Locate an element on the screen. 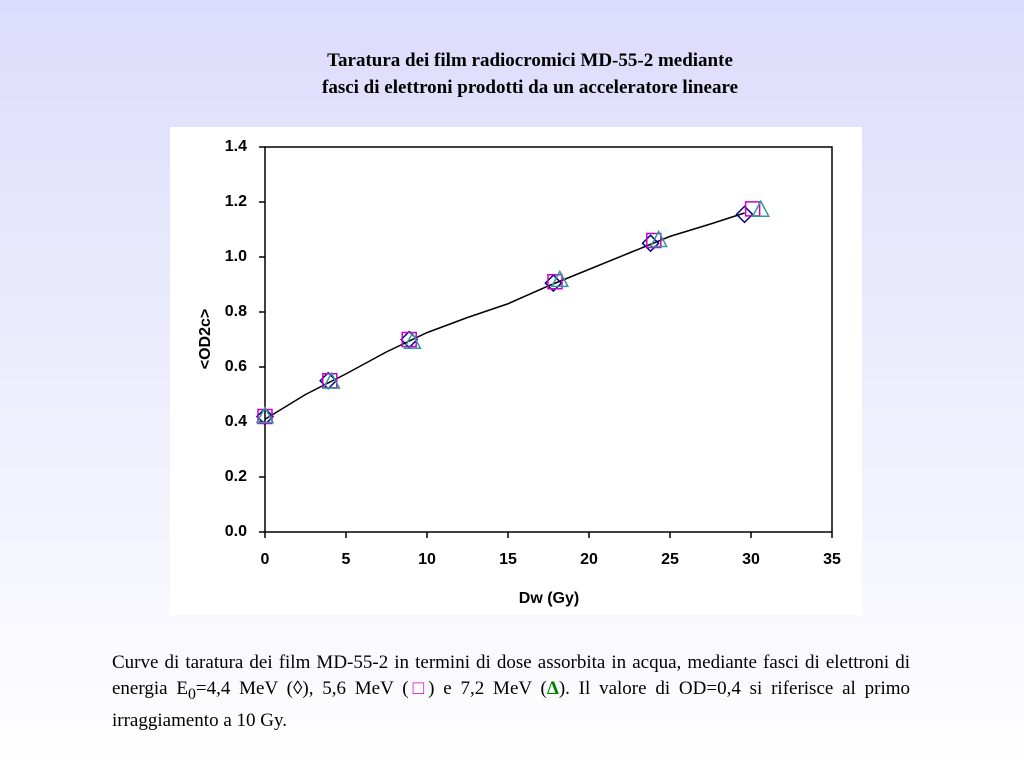  x-tick-label: 5 is located at coordinates (346, 559).